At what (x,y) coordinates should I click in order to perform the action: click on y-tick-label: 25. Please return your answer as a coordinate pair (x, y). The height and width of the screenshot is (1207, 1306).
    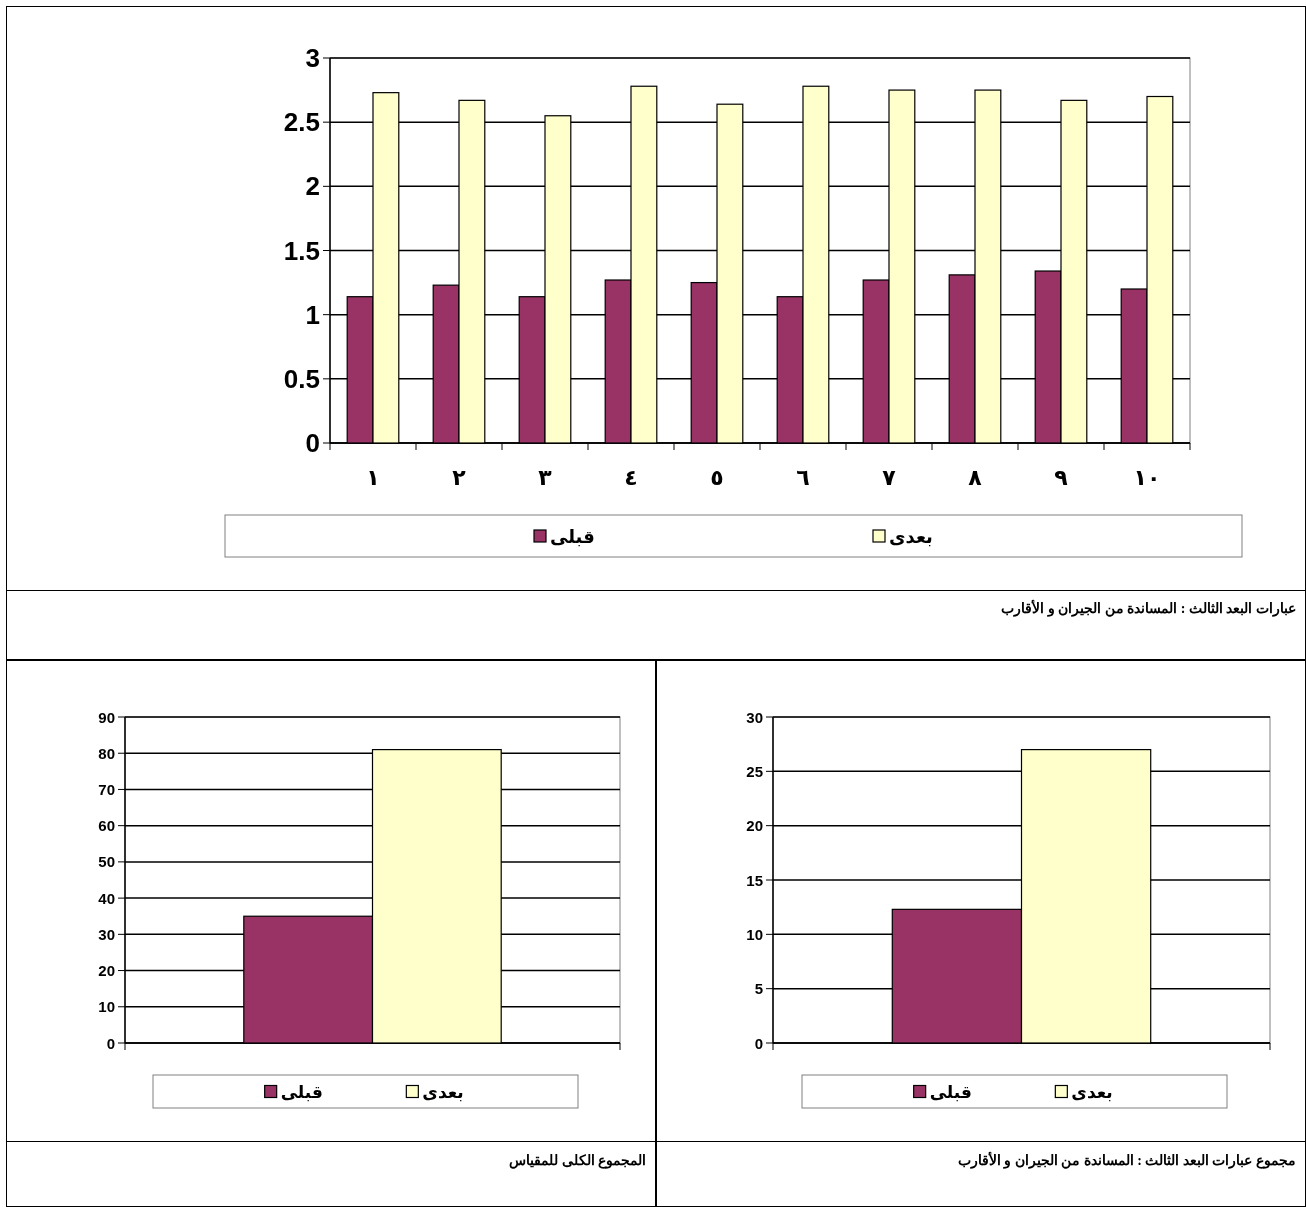
    Looking at the image, I should click on (754, 771).